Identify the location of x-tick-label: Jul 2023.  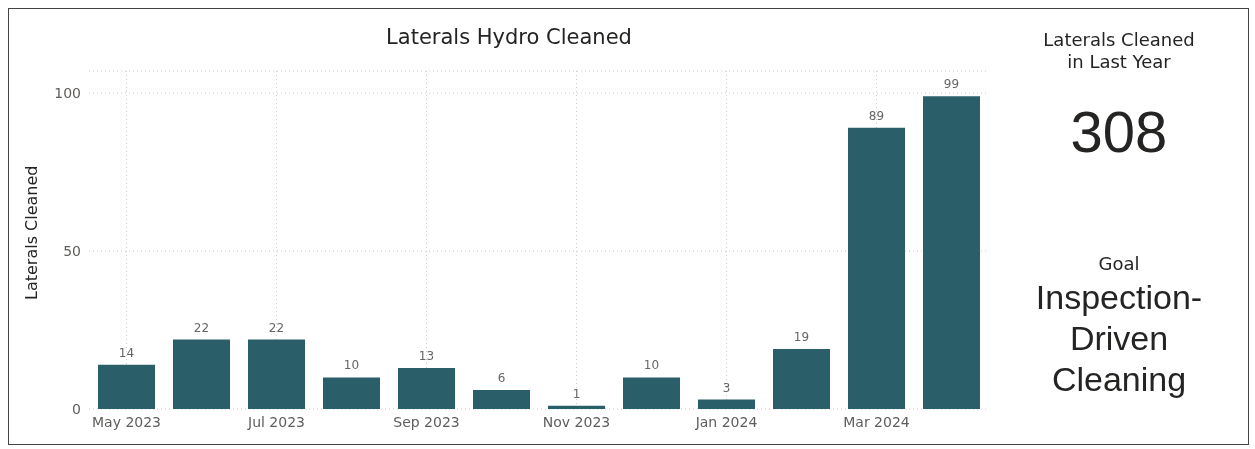
(276, 421).